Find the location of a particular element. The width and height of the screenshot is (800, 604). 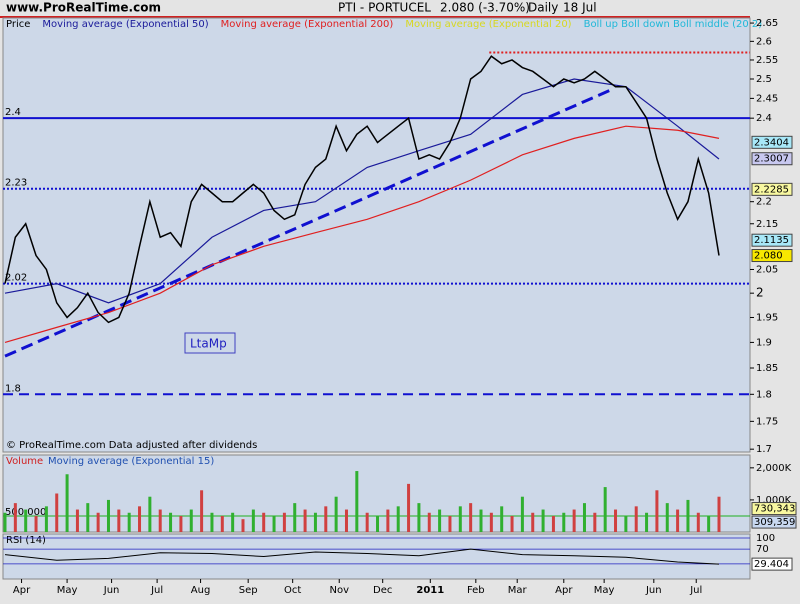

y-tick-label: 2.6 is located at coordinates (764, 41).